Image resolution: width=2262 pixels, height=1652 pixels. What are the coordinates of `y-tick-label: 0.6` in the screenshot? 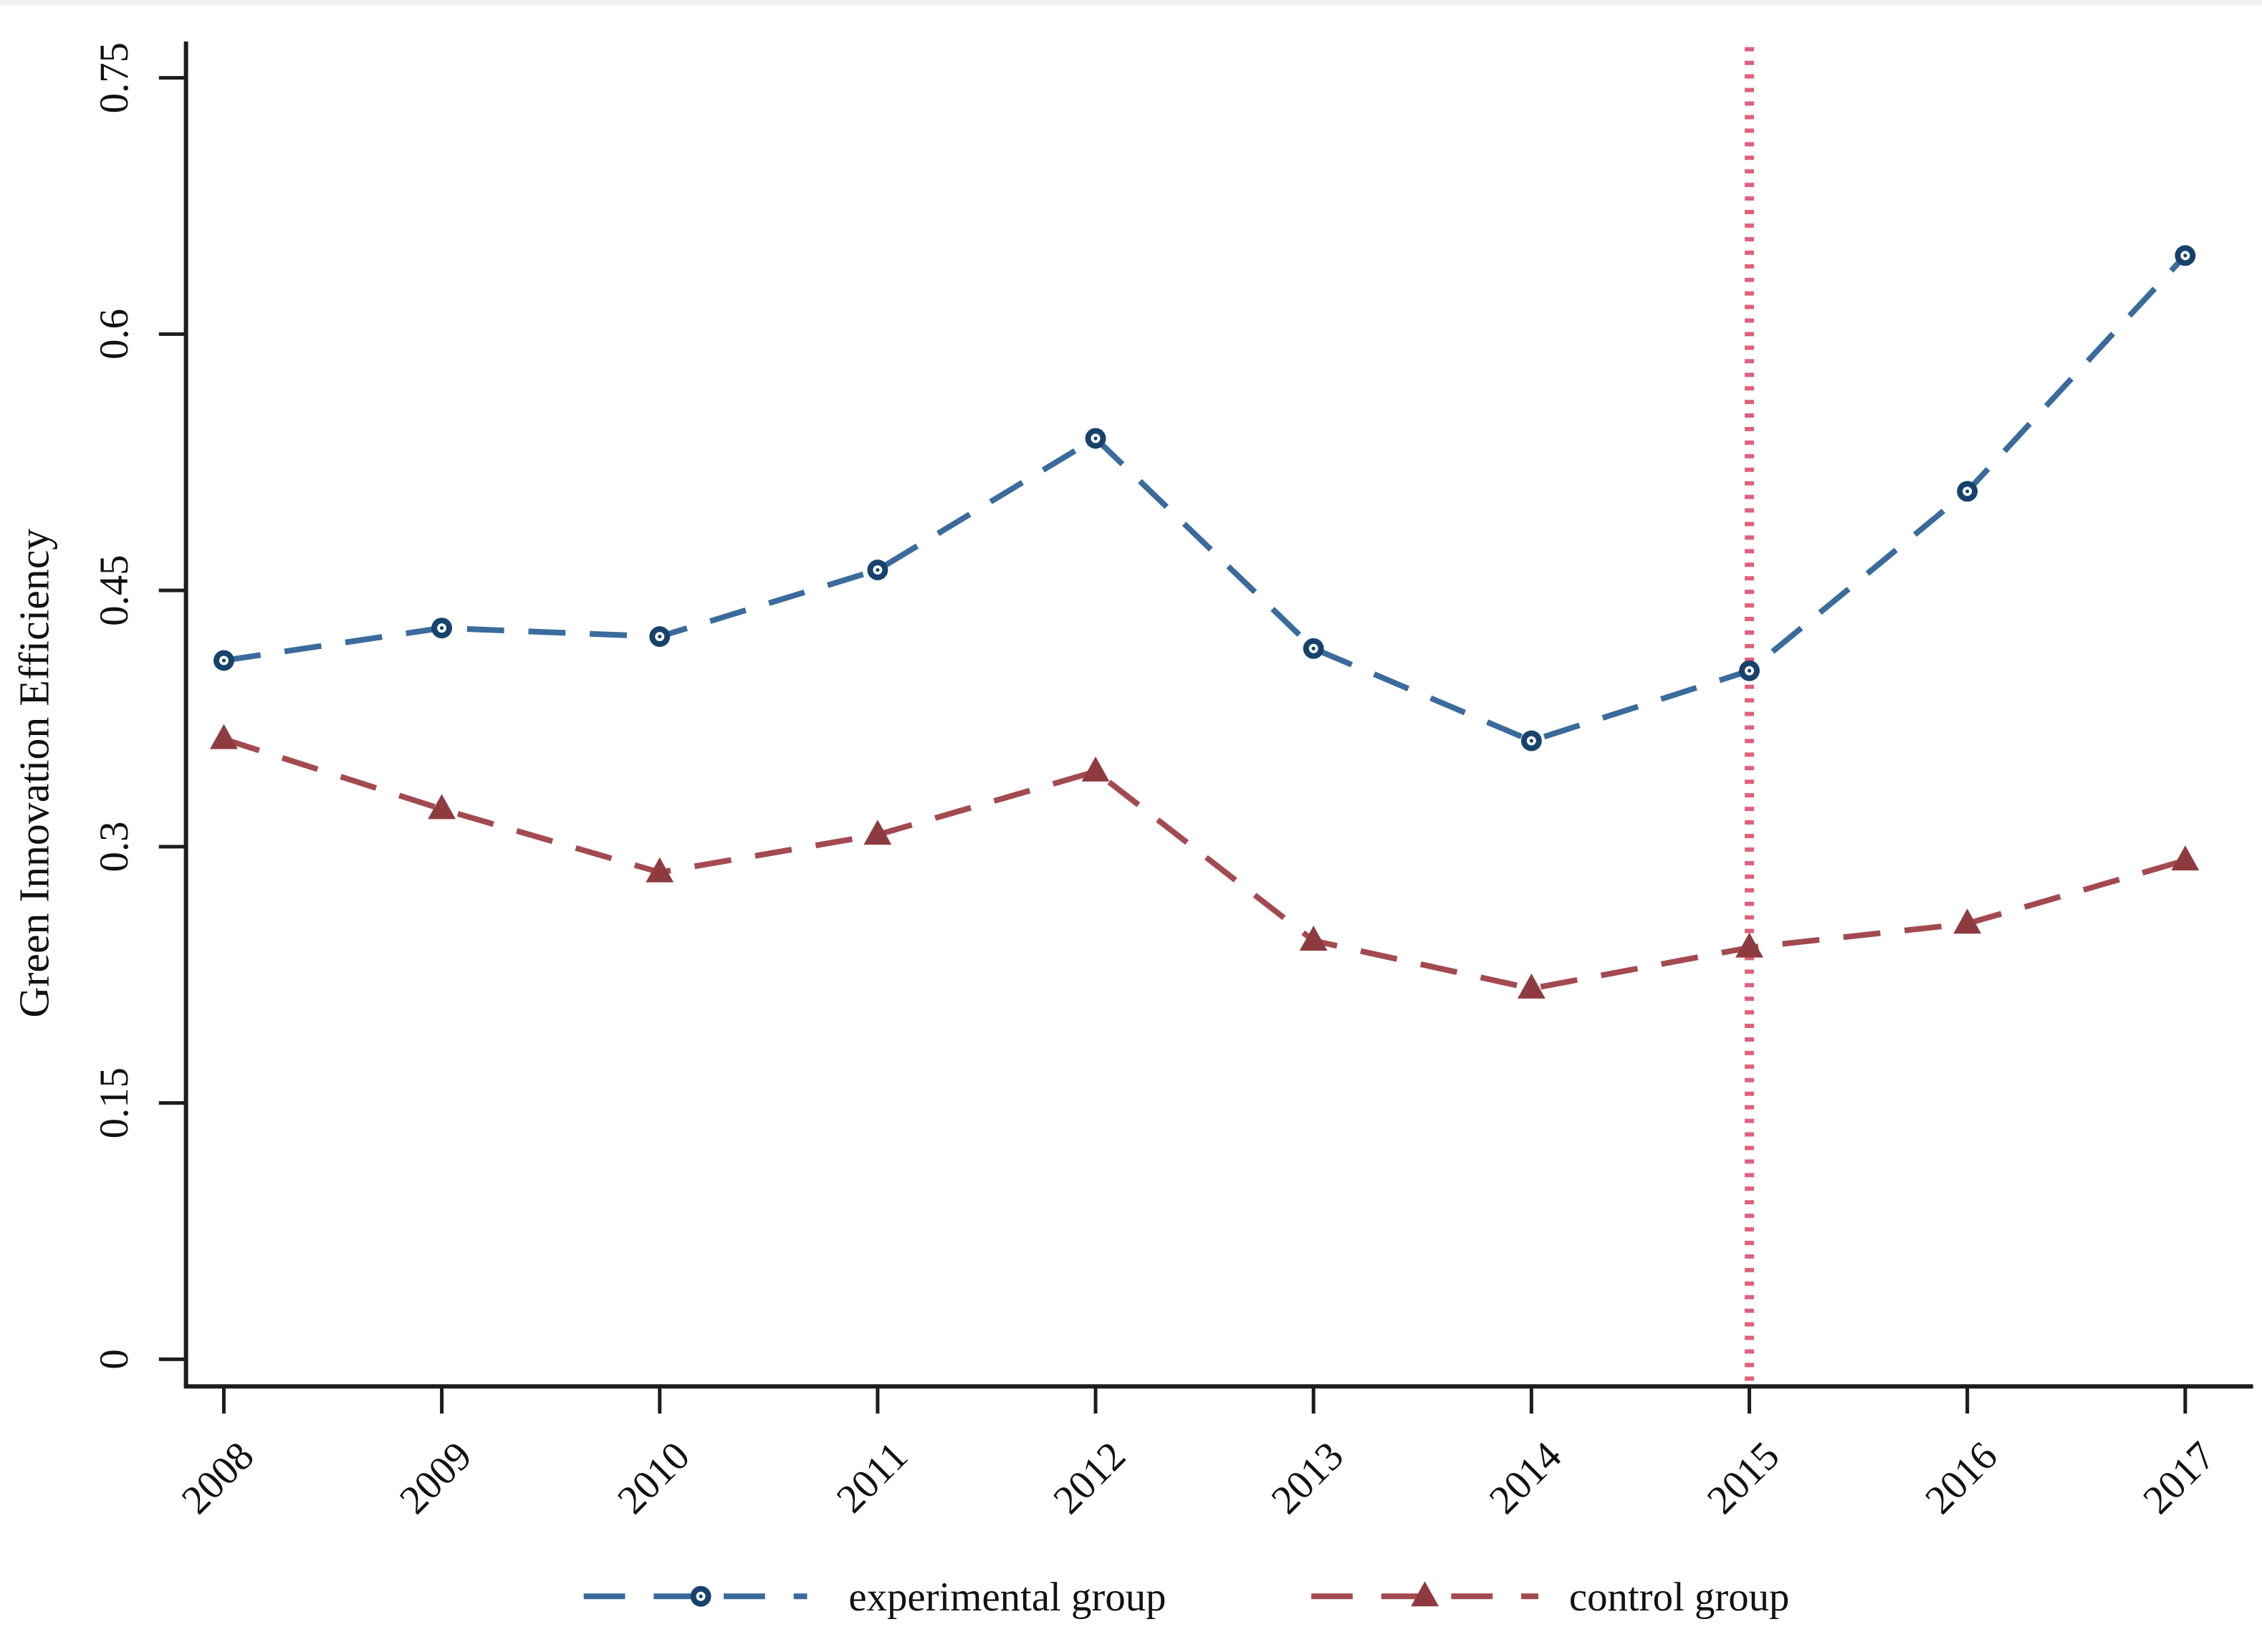 It's located at (115, 334).